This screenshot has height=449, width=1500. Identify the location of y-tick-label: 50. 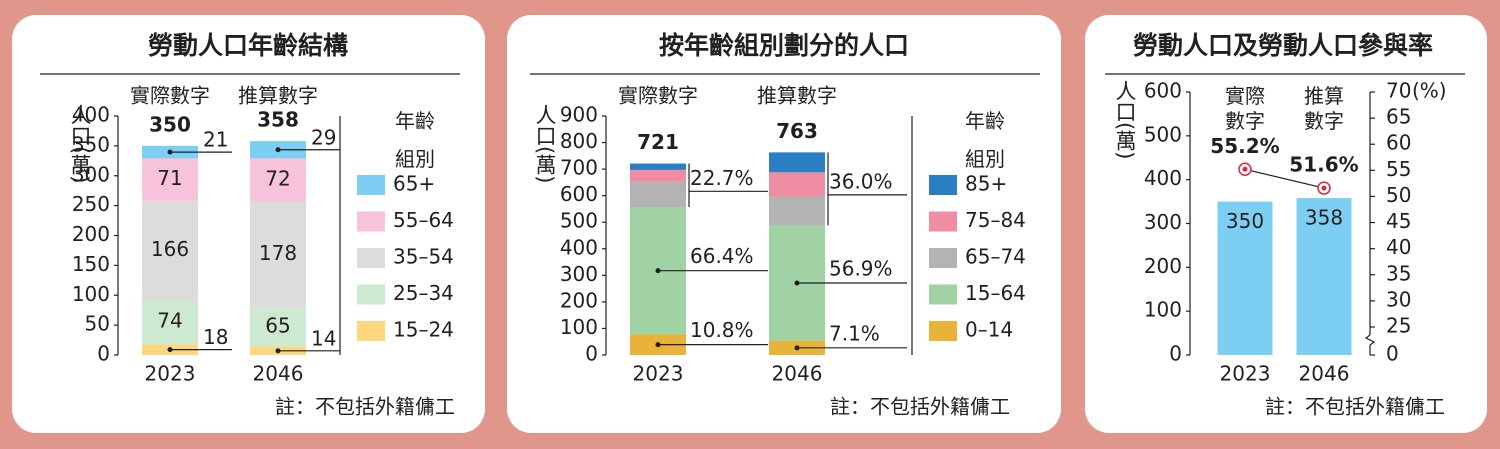
(97, 324).